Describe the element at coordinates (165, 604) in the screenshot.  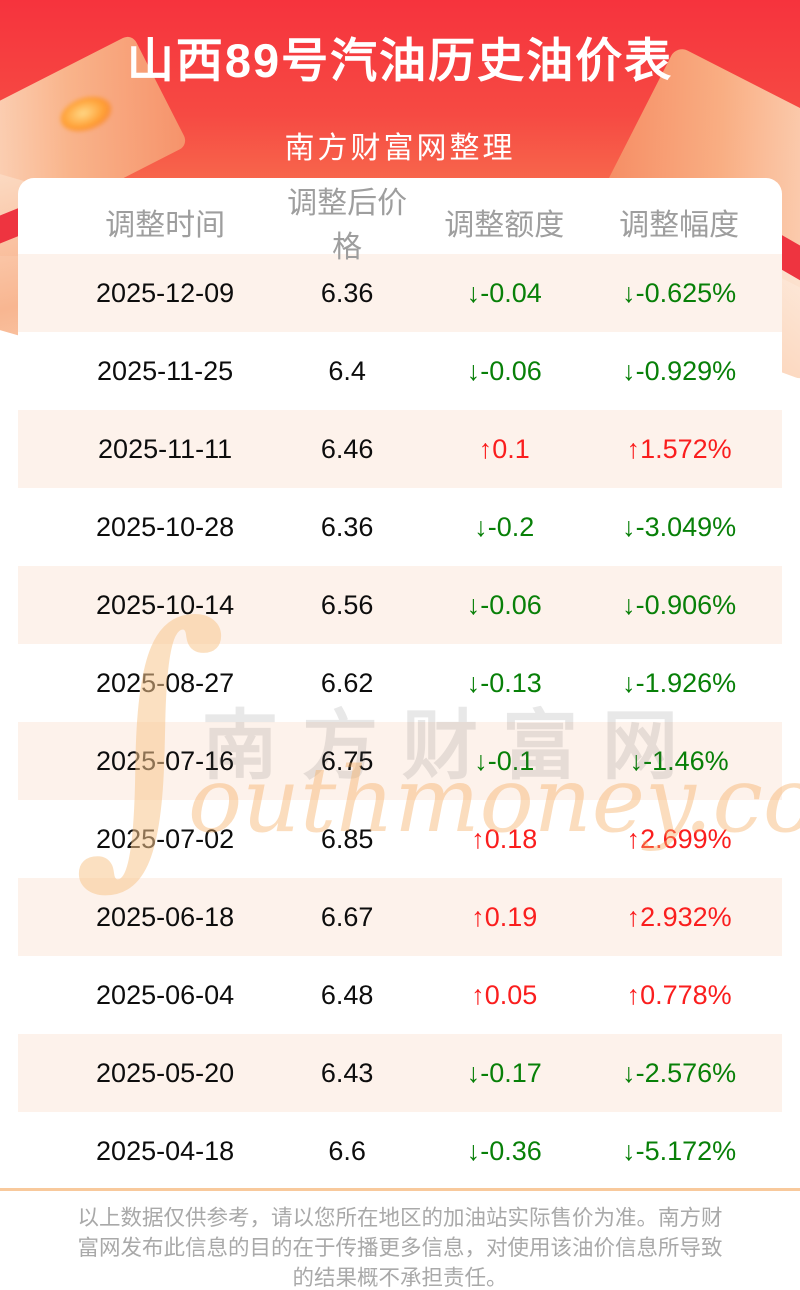
I see `row-date: 2025-10-14` at that location.